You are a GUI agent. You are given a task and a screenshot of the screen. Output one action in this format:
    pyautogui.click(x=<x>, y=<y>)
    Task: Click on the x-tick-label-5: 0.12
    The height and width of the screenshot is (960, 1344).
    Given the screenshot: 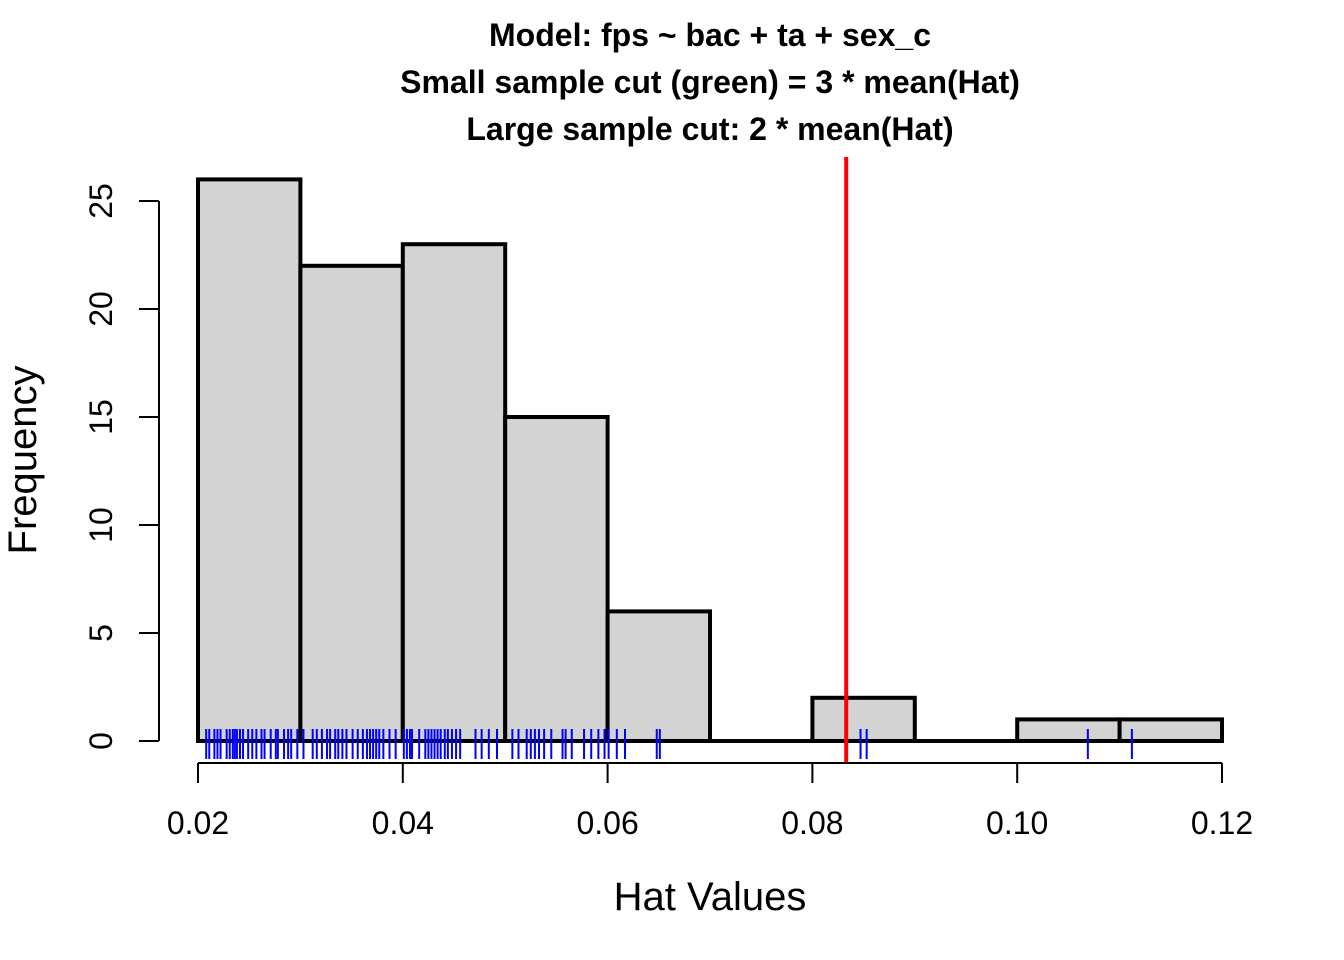 What is the action you would take?
    pyautogui.click(x=1222, y=823)
    